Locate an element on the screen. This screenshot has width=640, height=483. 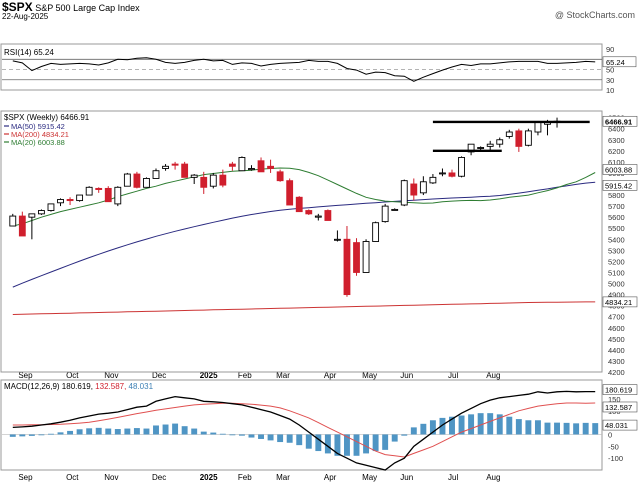
macd-line is located at coordinates (304, 430).